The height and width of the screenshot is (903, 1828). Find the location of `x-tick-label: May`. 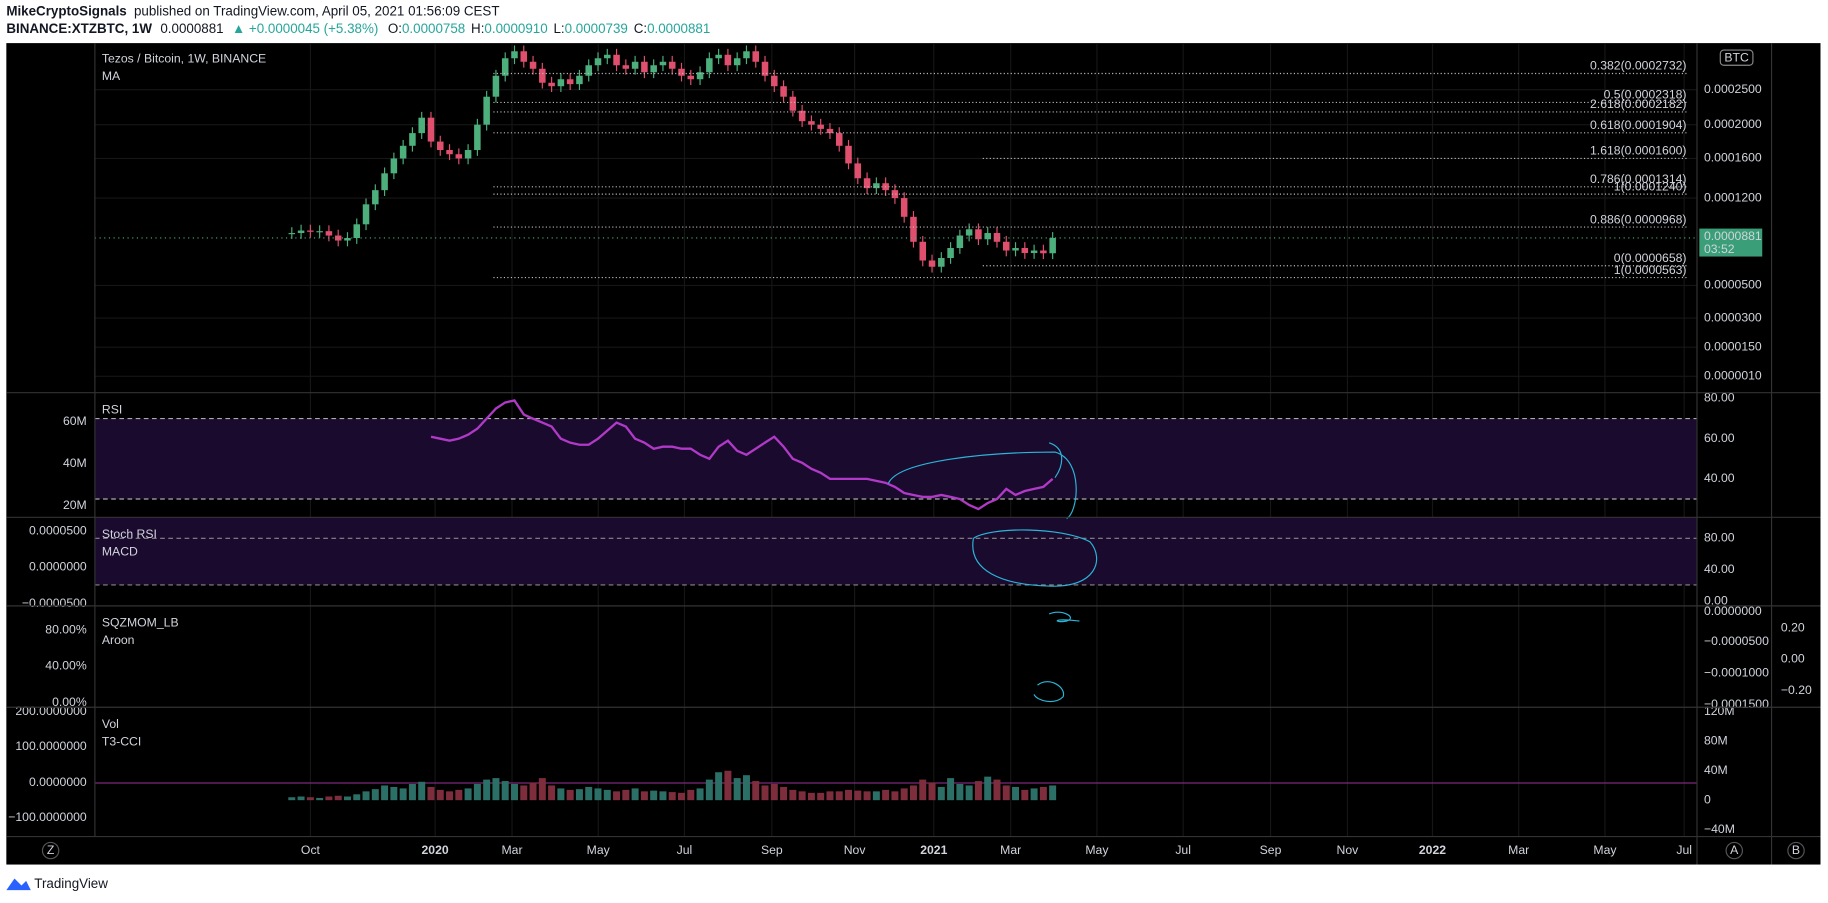

x-tick-label: May is located at coordinates (1097, 850).